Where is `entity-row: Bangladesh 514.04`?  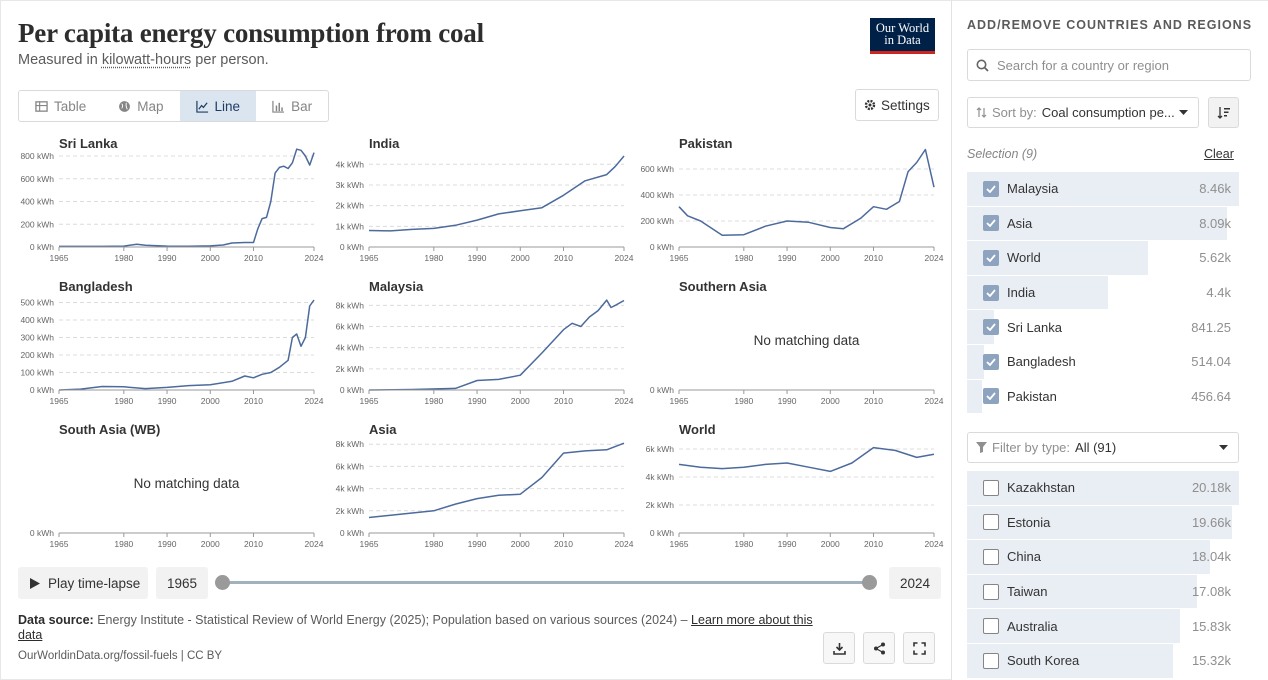 entity-row: Bangladesh 514.04 is located at coordinates (1103, 362).